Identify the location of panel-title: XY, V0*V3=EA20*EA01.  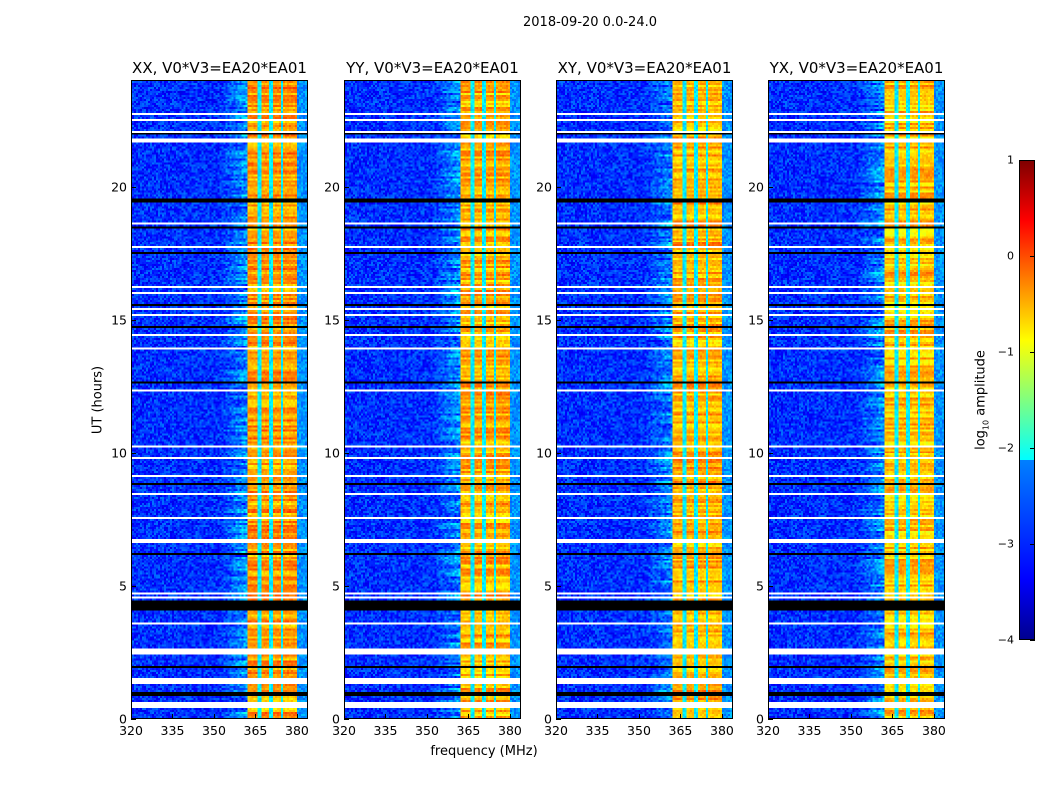
(644, 68).